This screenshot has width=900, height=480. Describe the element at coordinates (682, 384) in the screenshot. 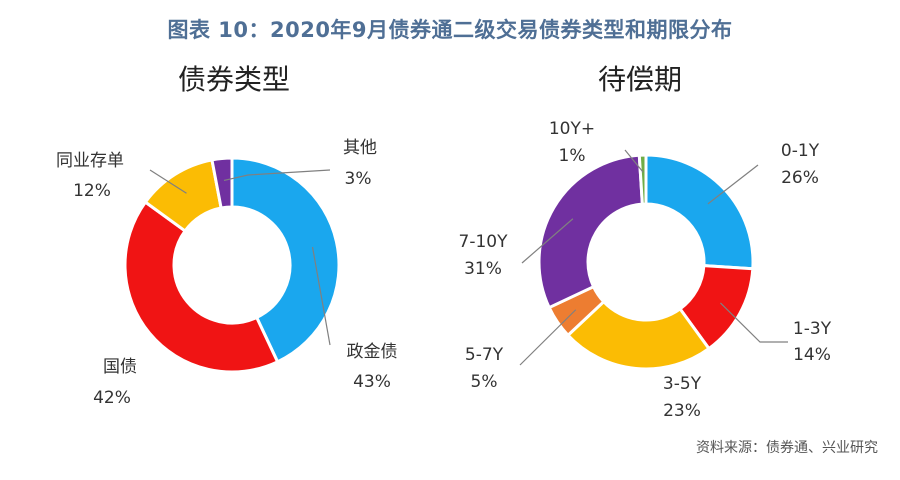

I see `slice-label: 3-5Y` at that location.